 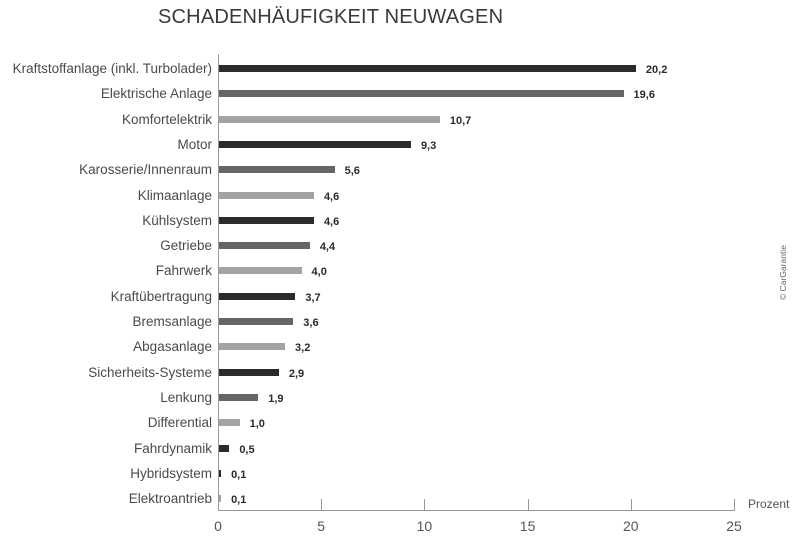 What do you see at coordinates (171, 473) in the screenshot?
I see `category-label: Hybridsystem` at bounding box center [171, 473].